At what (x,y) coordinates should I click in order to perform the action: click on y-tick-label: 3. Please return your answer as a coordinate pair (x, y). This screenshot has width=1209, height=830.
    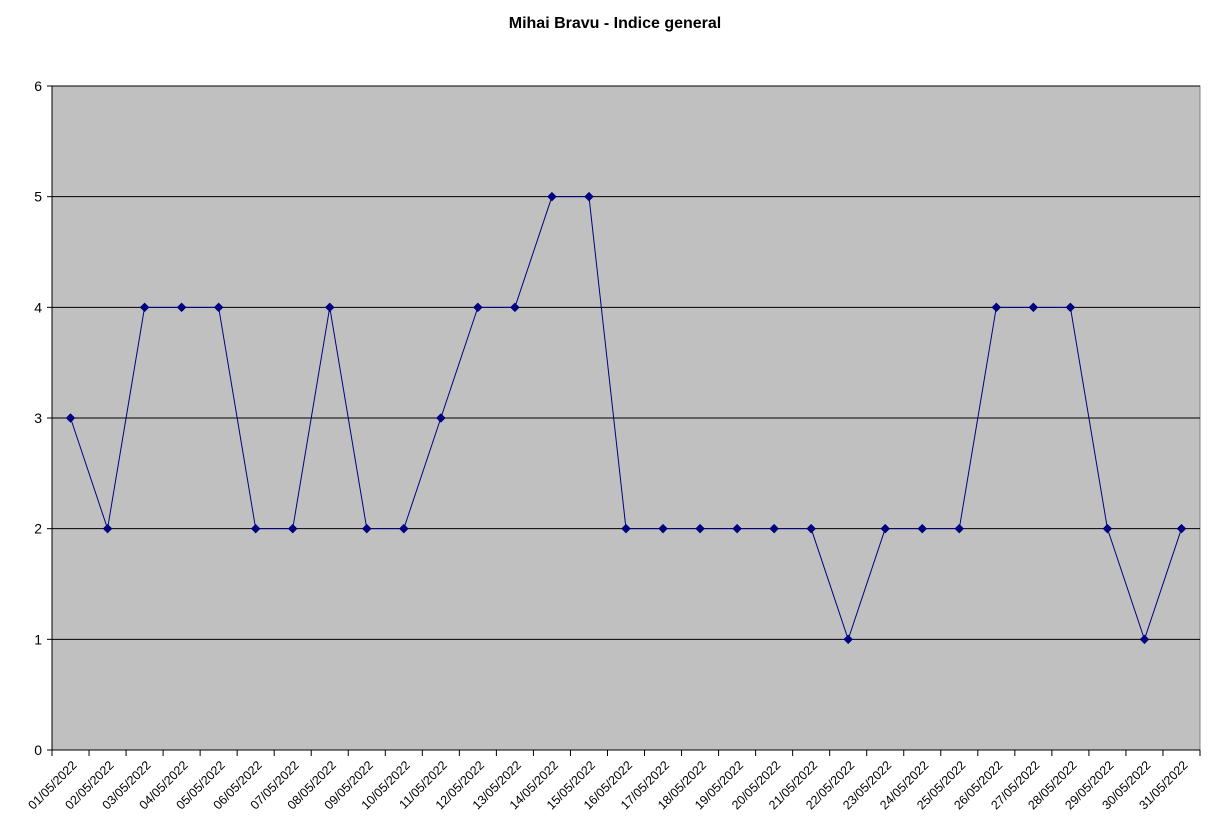
    Looking at the image, I should click on (38, 418).